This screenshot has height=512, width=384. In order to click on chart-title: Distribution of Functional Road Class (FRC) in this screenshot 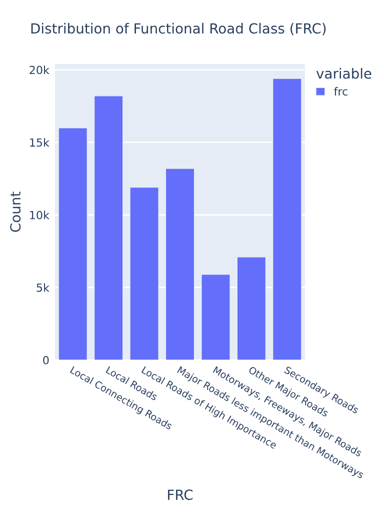, I will do `click(178, 29)`.